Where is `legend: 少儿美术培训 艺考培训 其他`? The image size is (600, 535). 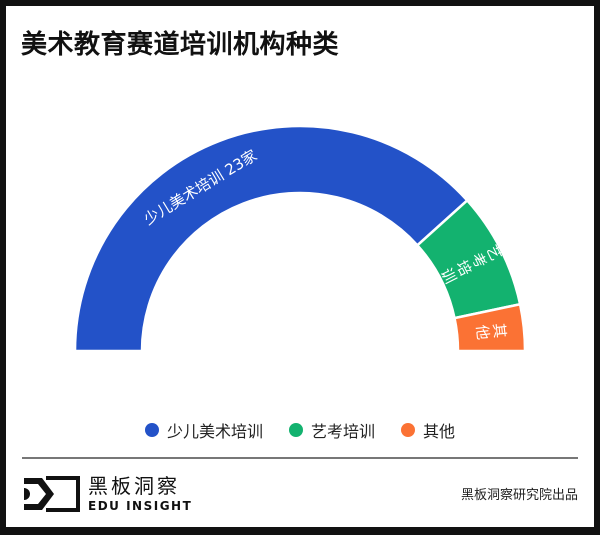 legend: 少儿美术培训 艺考培训 其他 is located at coordinates (300, 430).